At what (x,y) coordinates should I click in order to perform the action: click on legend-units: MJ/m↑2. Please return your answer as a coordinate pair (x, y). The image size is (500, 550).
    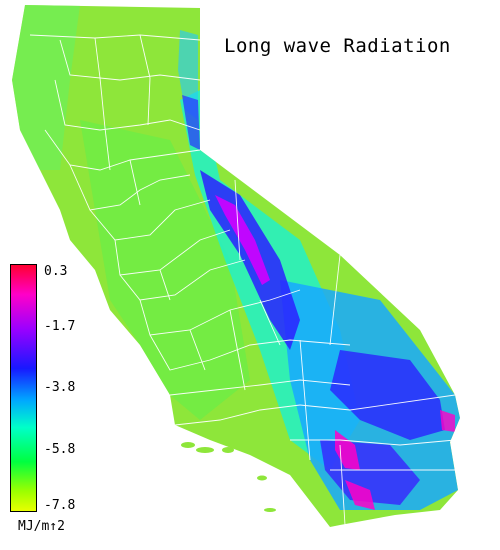
    Looking at the image, I should click on (41, 526).